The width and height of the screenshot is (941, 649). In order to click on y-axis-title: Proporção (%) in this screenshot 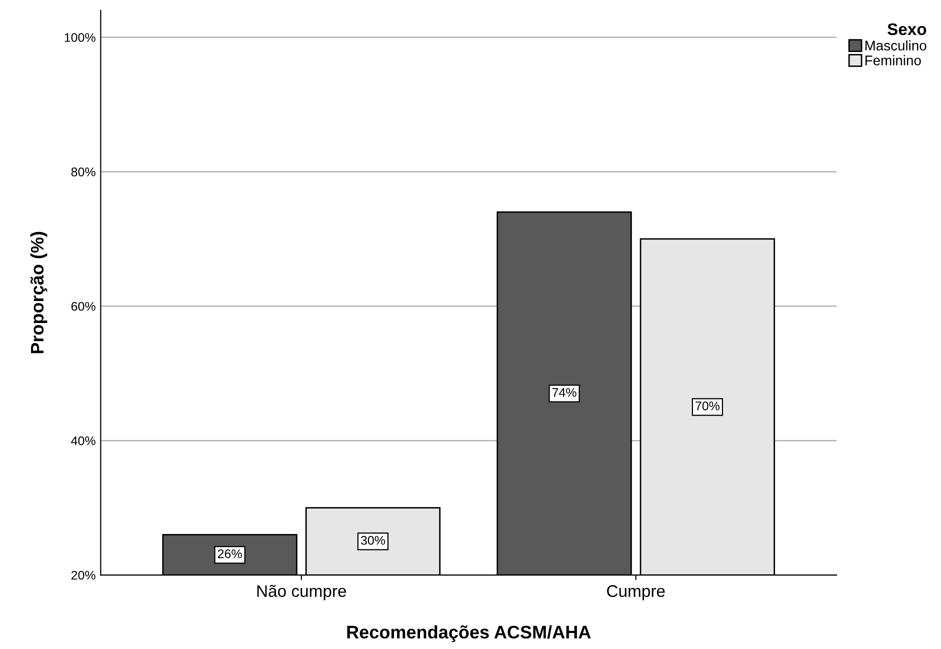, I will do `click(39, 293)`.